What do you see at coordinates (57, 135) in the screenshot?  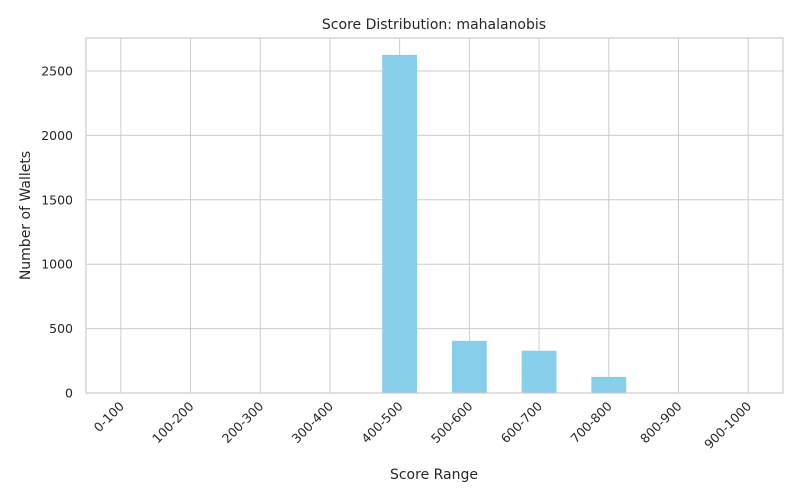 I see `y-tick-label: 2000` at bounding box center [57, 135].